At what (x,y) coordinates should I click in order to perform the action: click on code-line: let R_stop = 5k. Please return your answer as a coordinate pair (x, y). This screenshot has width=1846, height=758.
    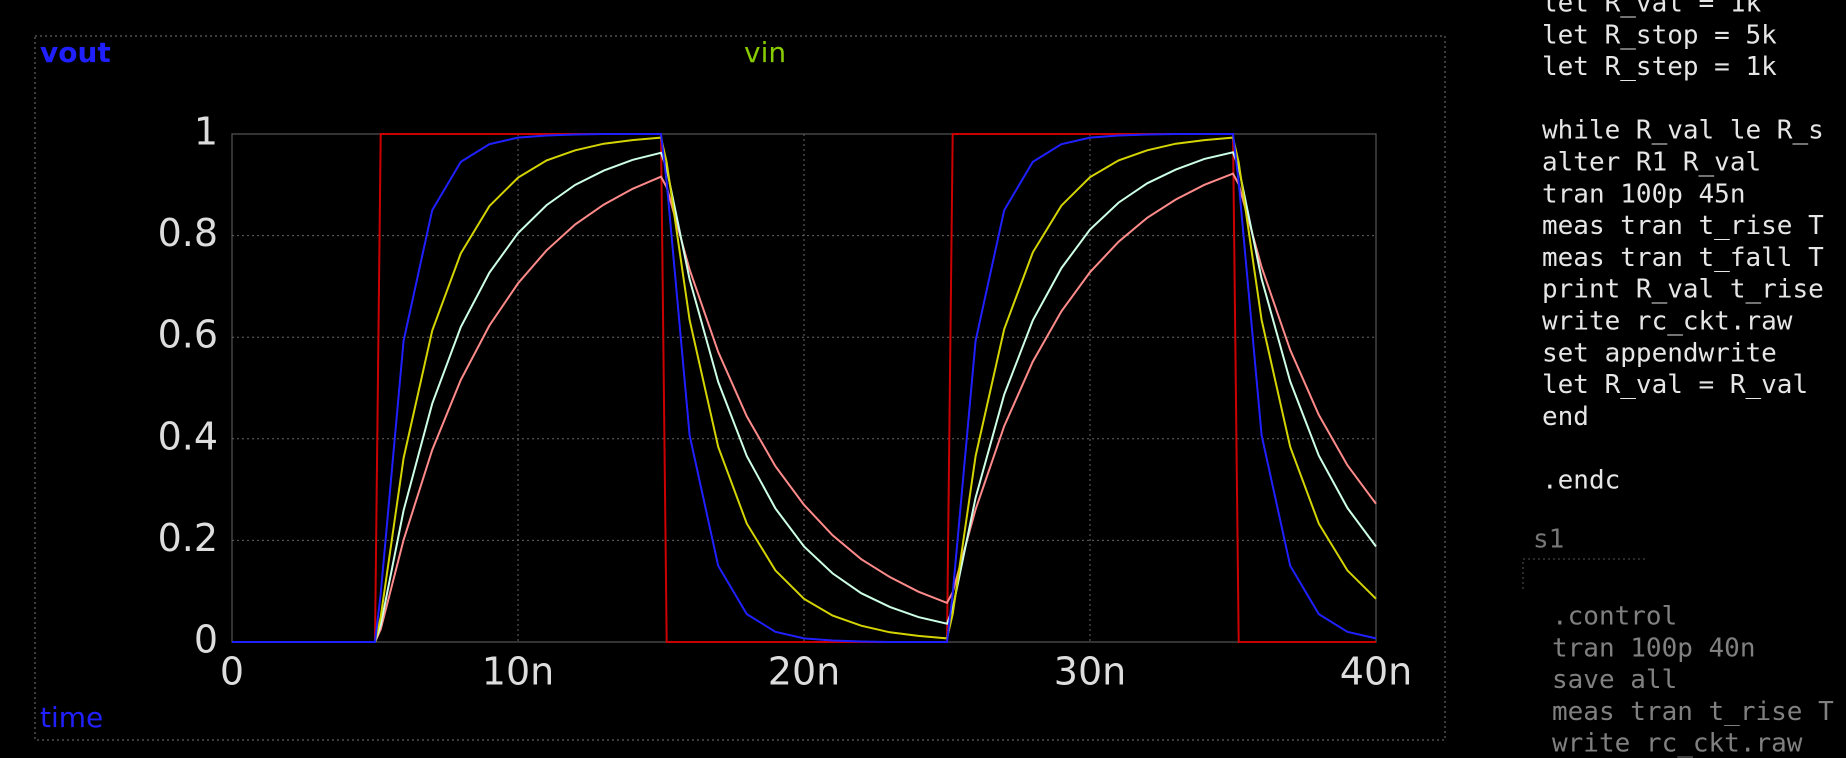
    Looking at the image, I should click on (1659, 35).